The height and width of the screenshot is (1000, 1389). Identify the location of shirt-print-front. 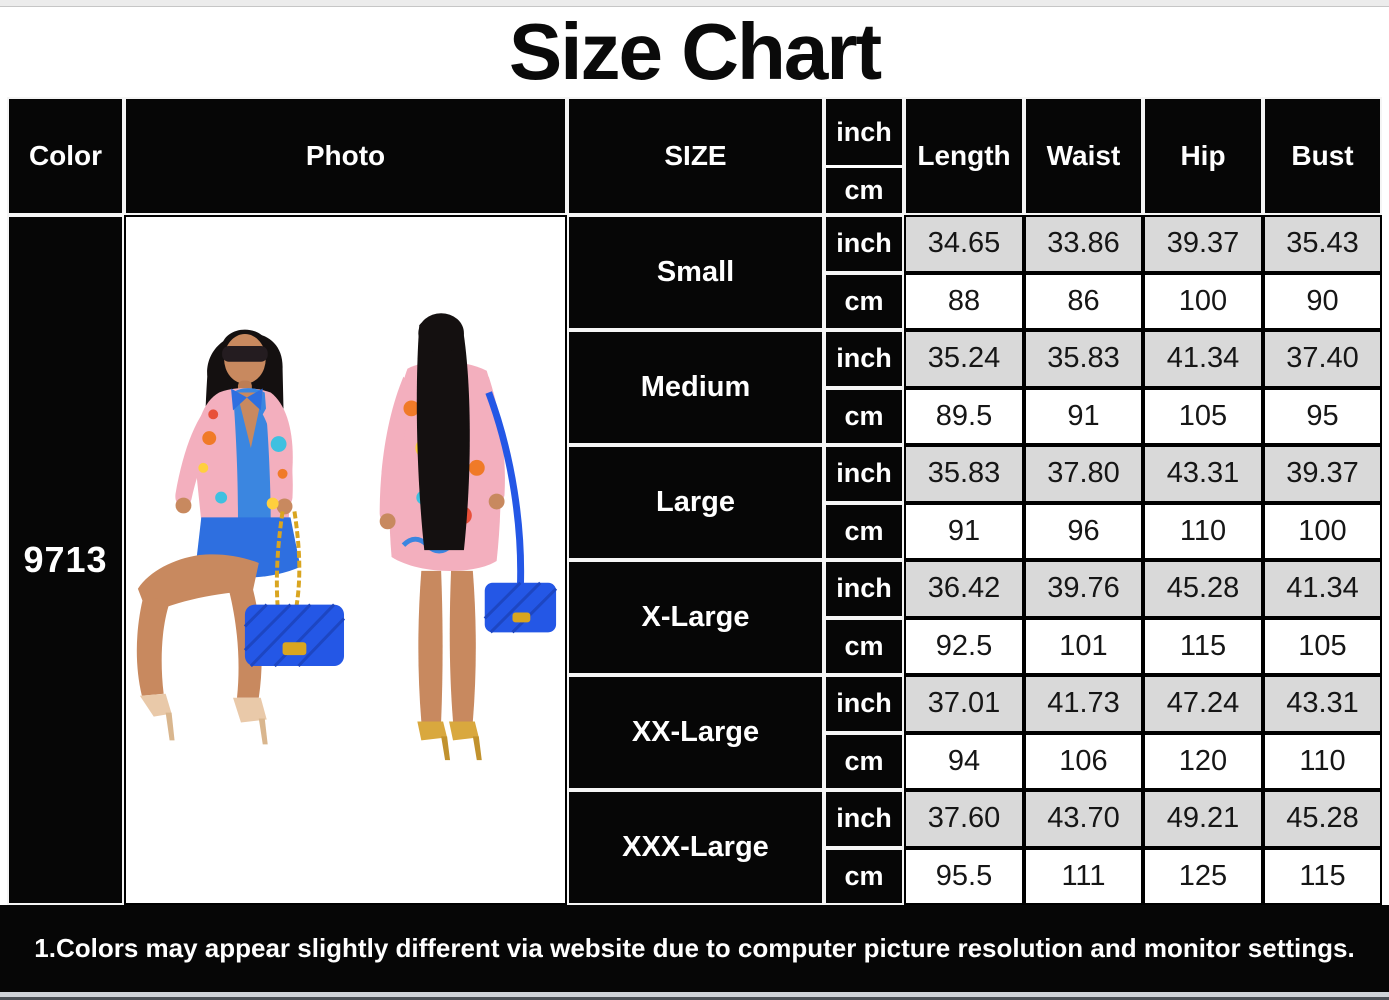
(243, 459).